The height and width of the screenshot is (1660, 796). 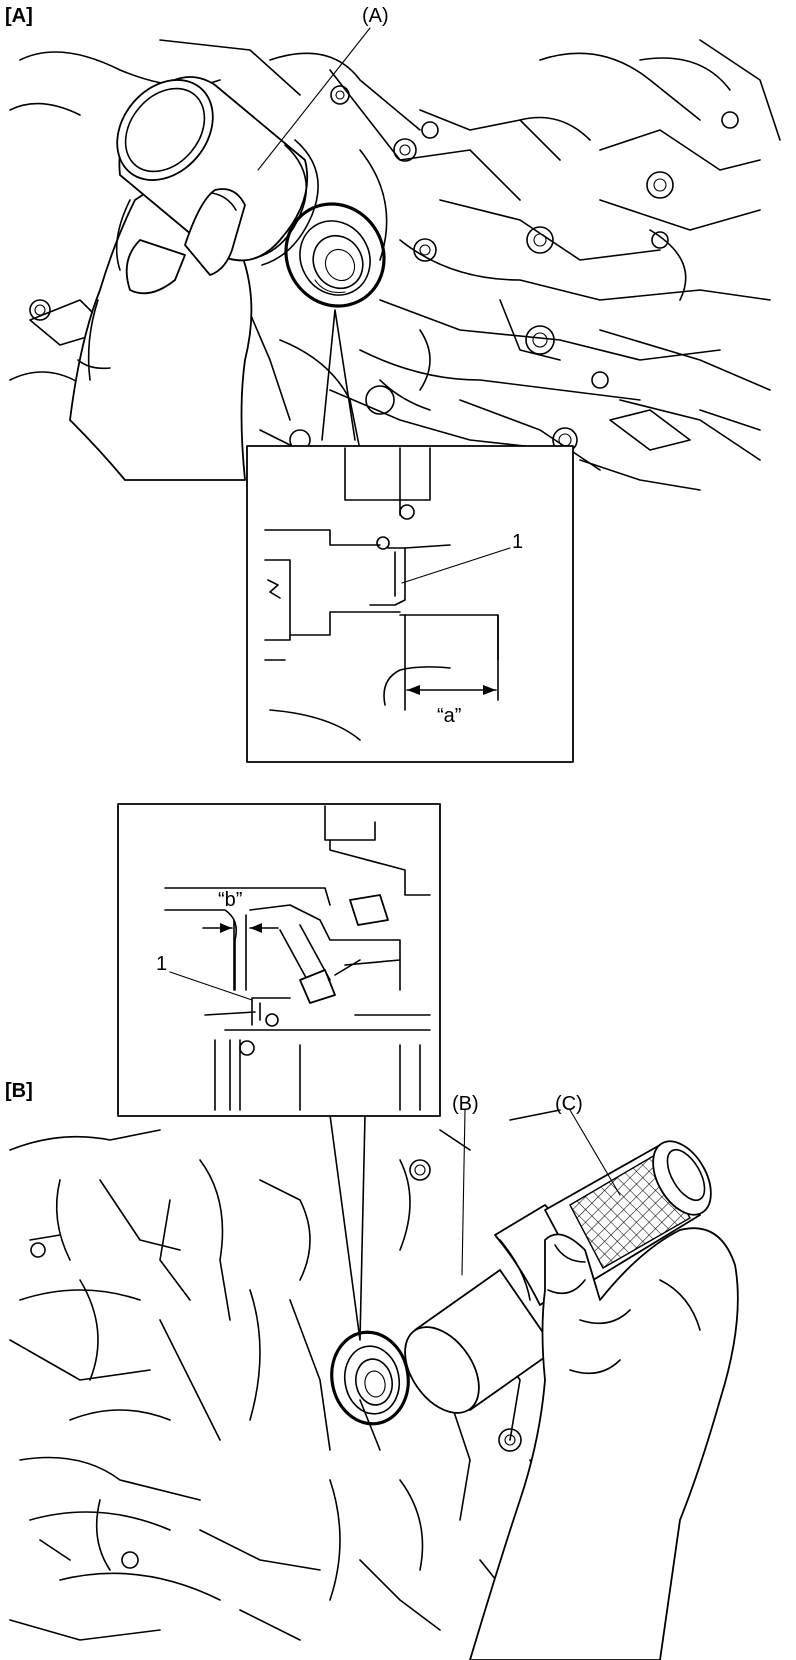 What do you see at coordinates (314, 99) in the screenshot?
I see `tool-a-leader` at bounding box center [314, 99].